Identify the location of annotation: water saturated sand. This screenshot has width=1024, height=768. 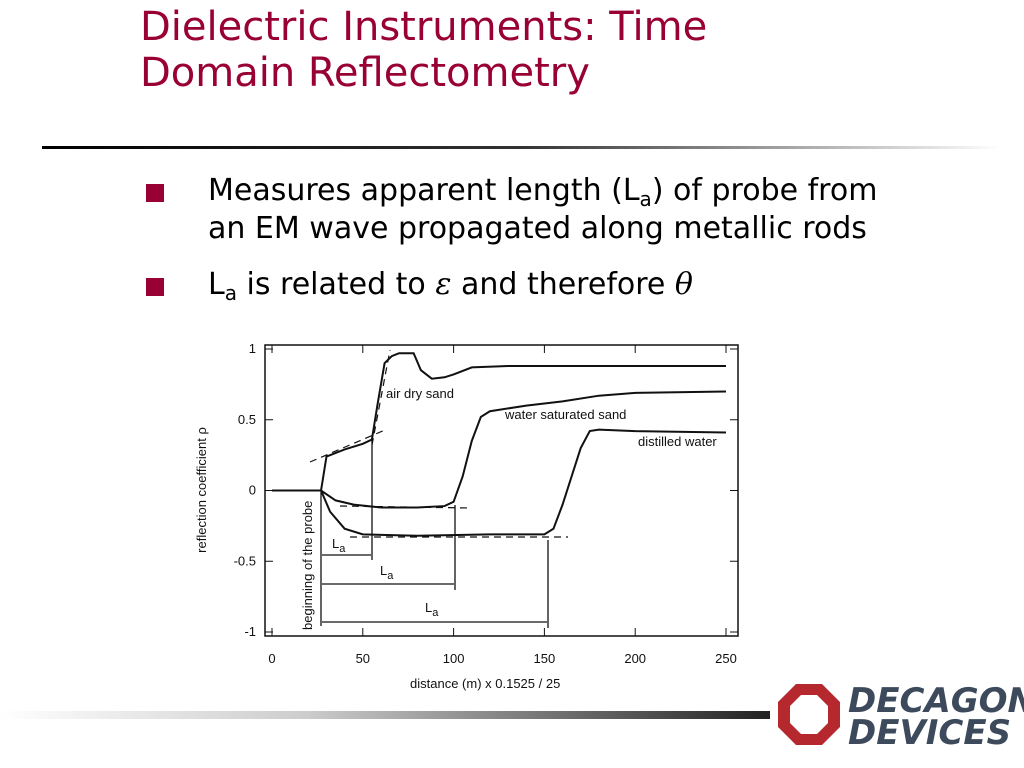
(565, 414).